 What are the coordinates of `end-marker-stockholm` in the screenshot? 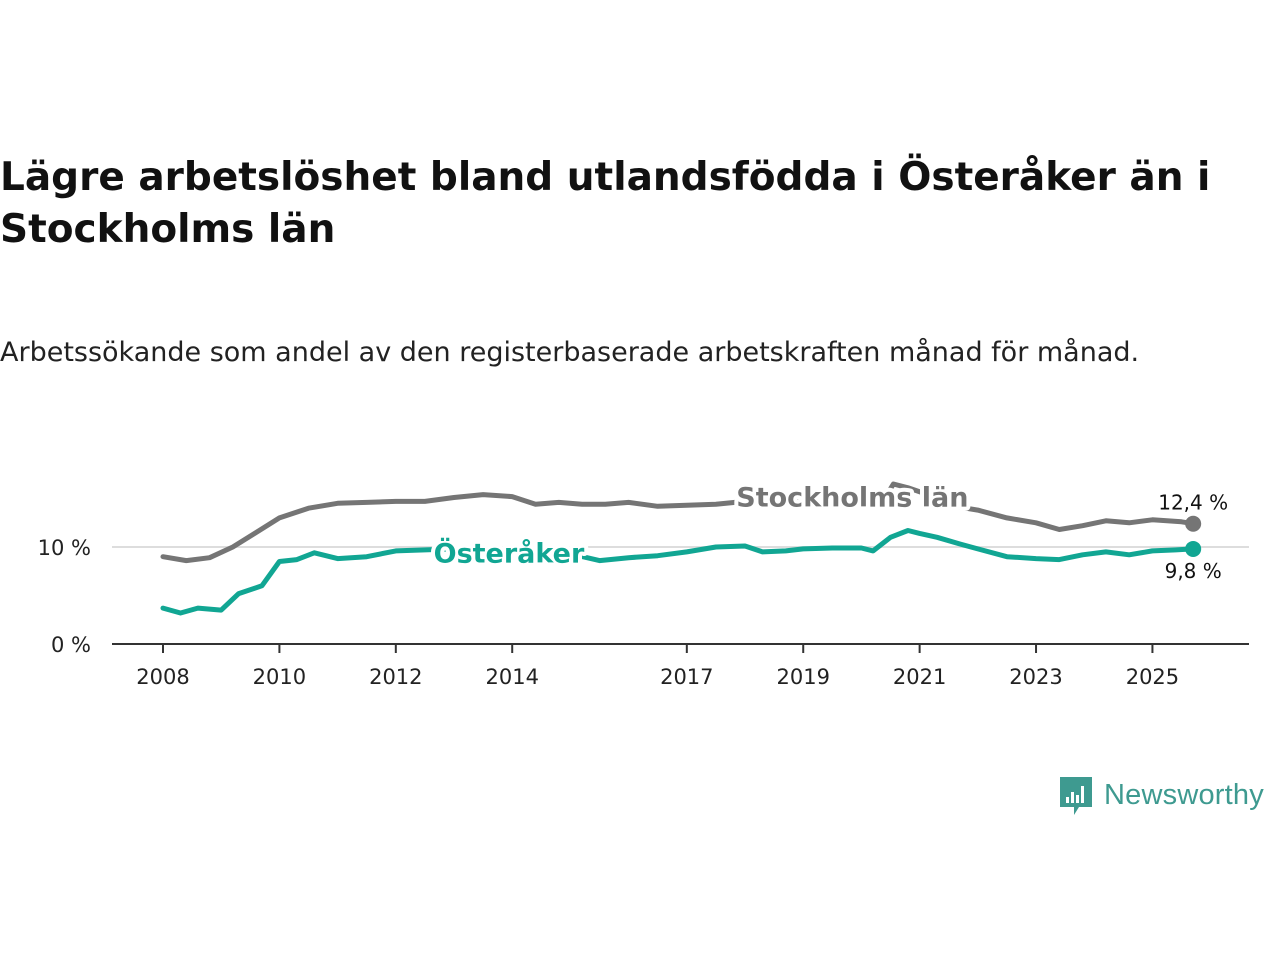 It's located at (1193, 523).